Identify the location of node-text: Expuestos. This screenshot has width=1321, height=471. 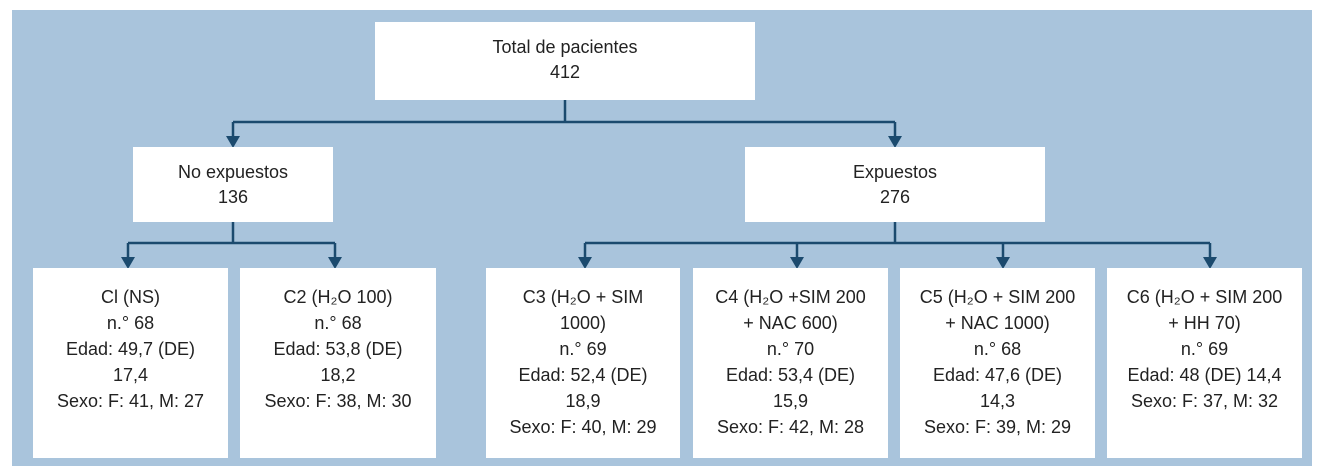
(895, 172).